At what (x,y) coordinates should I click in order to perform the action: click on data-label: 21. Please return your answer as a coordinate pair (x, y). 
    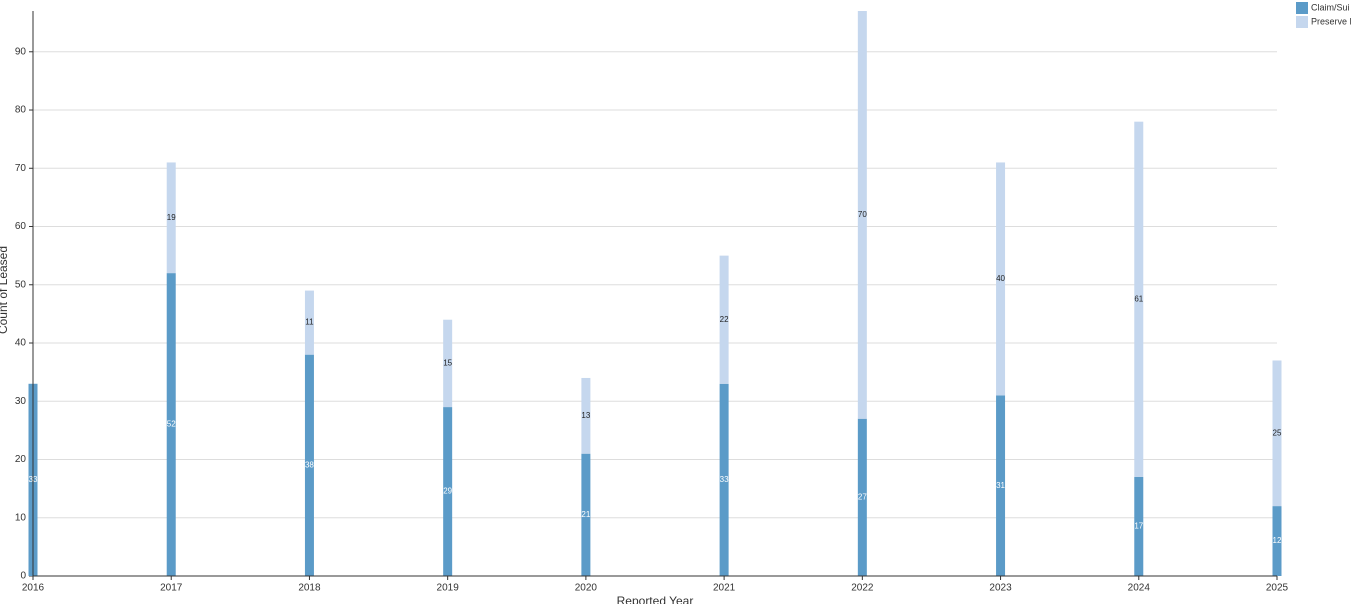
    Looking at the image, I should click on (585, 514).